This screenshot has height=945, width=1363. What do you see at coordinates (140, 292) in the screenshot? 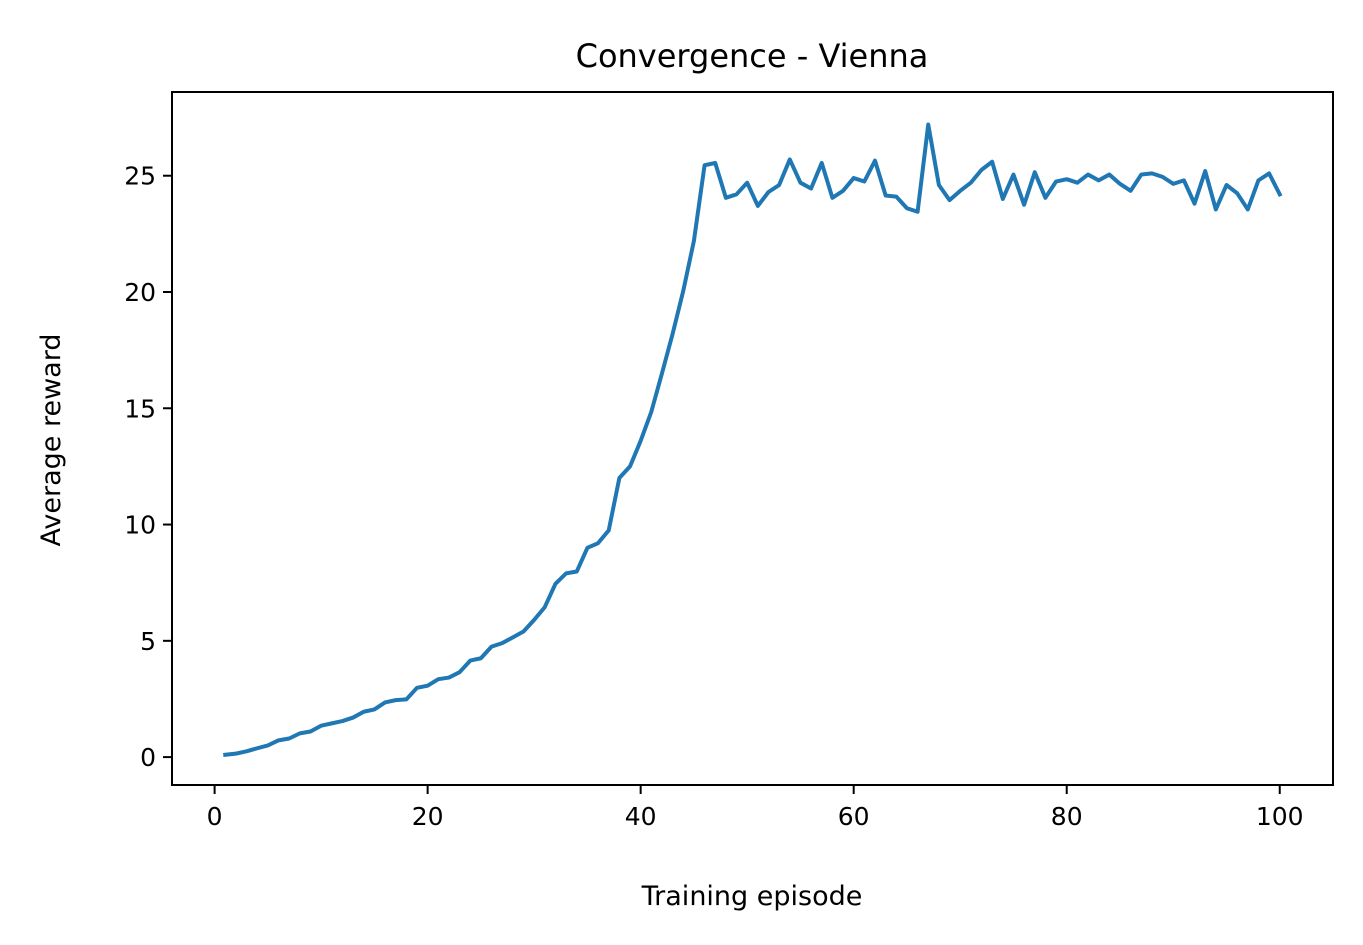
I see `y-tick-label: 20` at bounding box center [140, 292].